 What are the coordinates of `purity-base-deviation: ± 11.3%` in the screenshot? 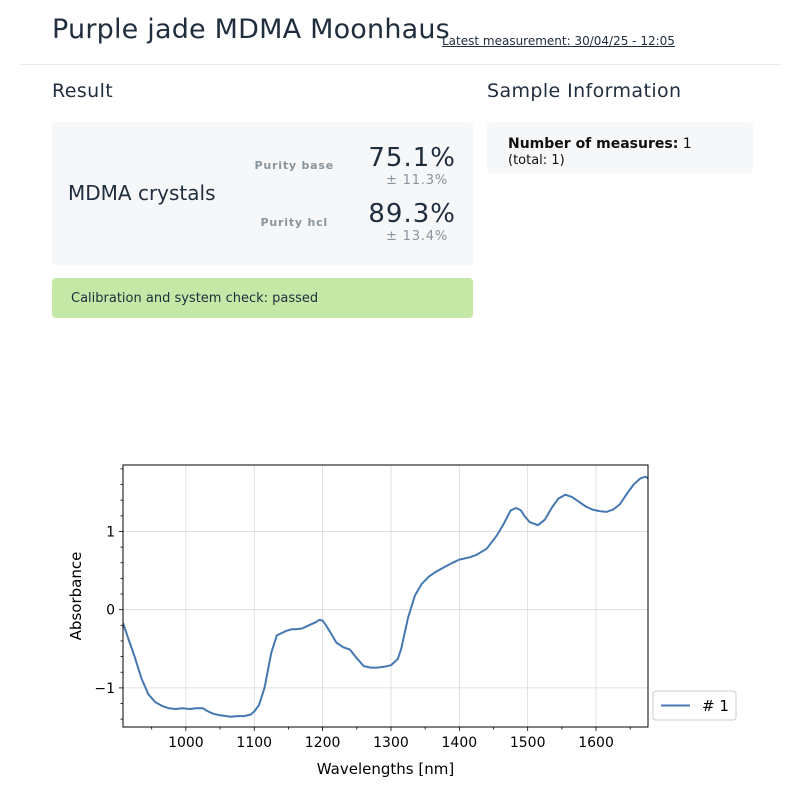 It's located at (417, 180).